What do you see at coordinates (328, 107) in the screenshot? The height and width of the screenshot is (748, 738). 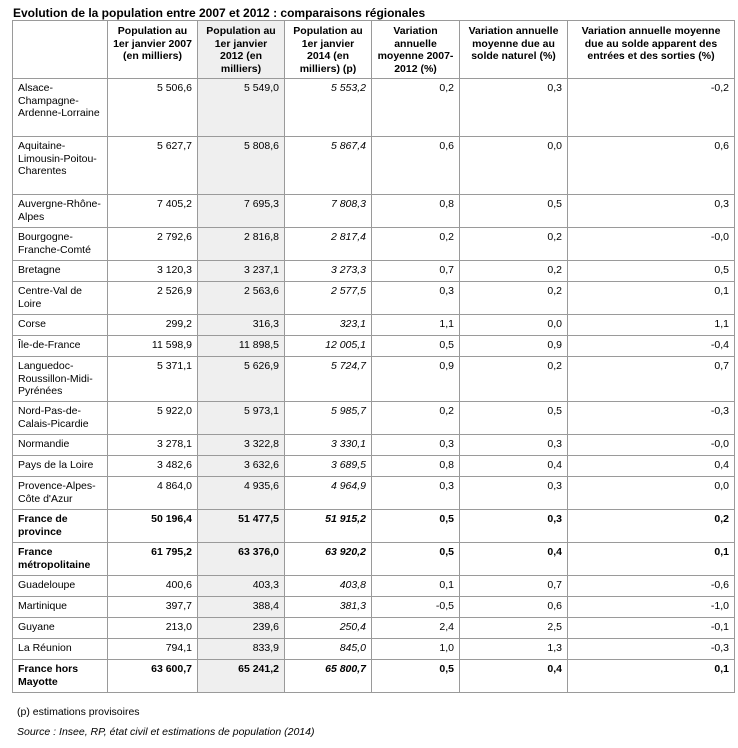 I see `cell-pop-2014: 5 553,2` at bounding box center [328, 107].